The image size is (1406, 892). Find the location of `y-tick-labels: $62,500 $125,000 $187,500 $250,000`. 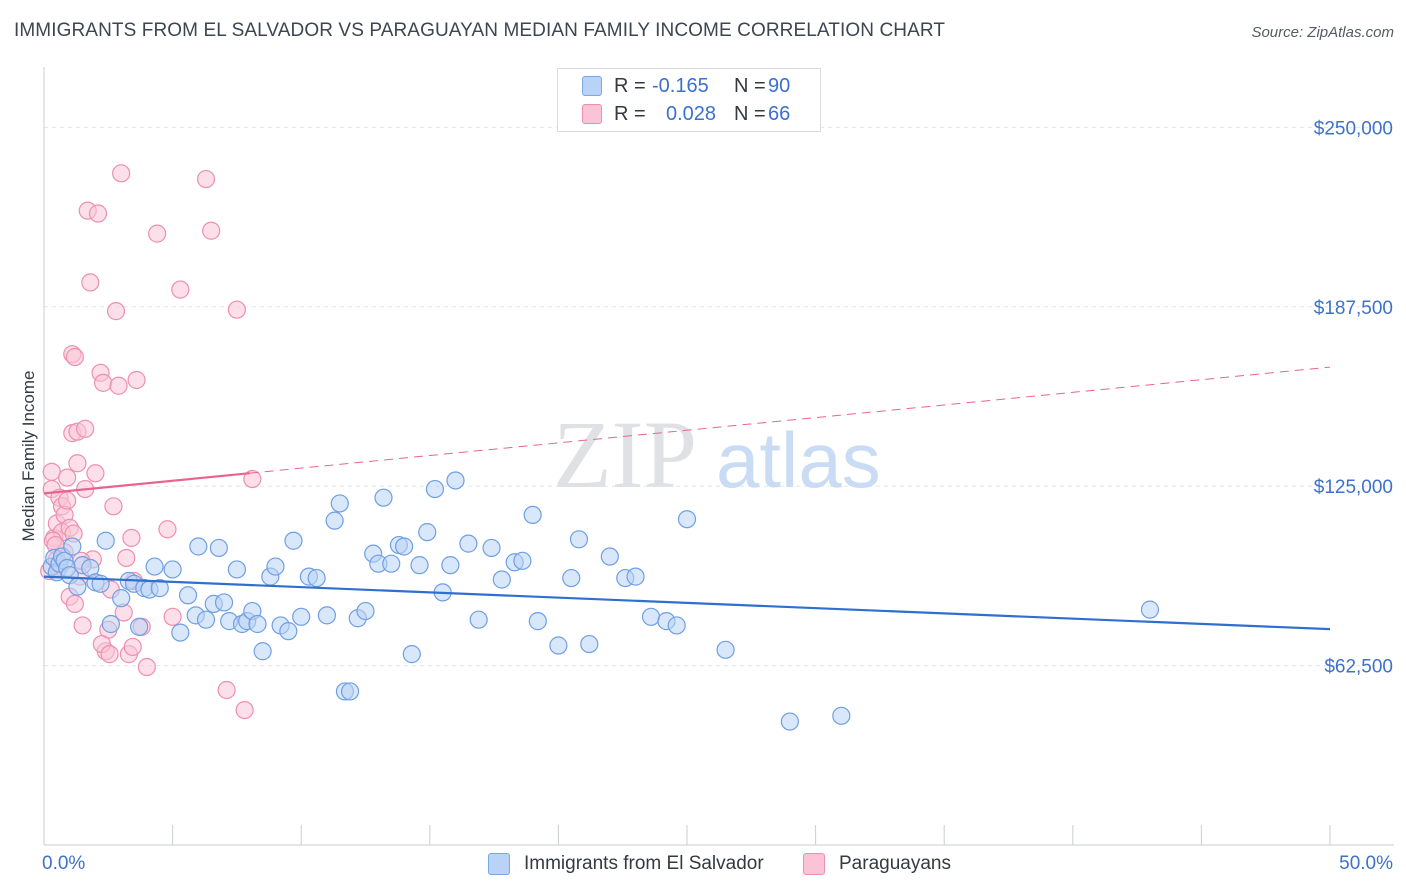

y-tick-labels: $62,500 $125,000 $187,500 $250,000 is located at coordinates (1353, 397).